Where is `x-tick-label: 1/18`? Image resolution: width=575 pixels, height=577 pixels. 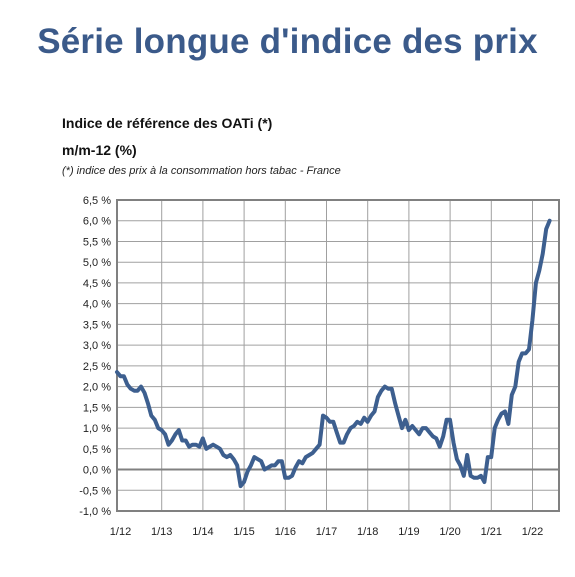
x-tick-label: 1/18 is located at coordinates (367, 532).